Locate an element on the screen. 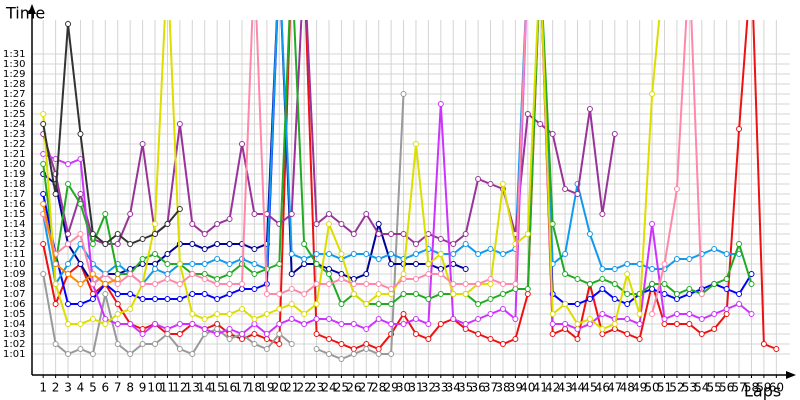 This screenshot has width=800, height=400. x-tick-label: 10 is located at coordinates (154, 388).